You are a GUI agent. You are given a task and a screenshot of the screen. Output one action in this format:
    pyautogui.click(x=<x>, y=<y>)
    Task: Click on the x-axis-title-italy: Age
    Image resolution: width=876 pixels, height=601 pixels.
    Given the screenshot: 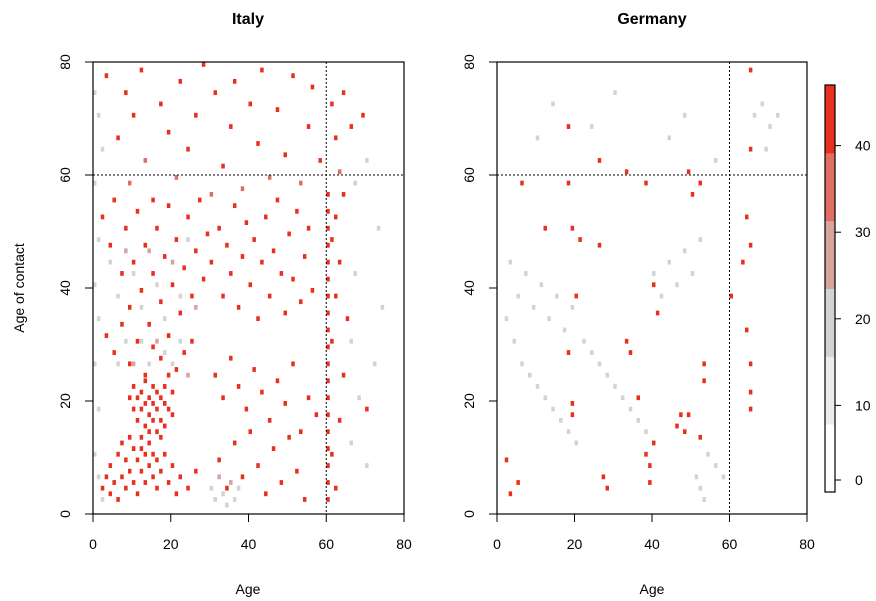 What is the action you would take?
    pyautogui.click(x=248, y=589)
    